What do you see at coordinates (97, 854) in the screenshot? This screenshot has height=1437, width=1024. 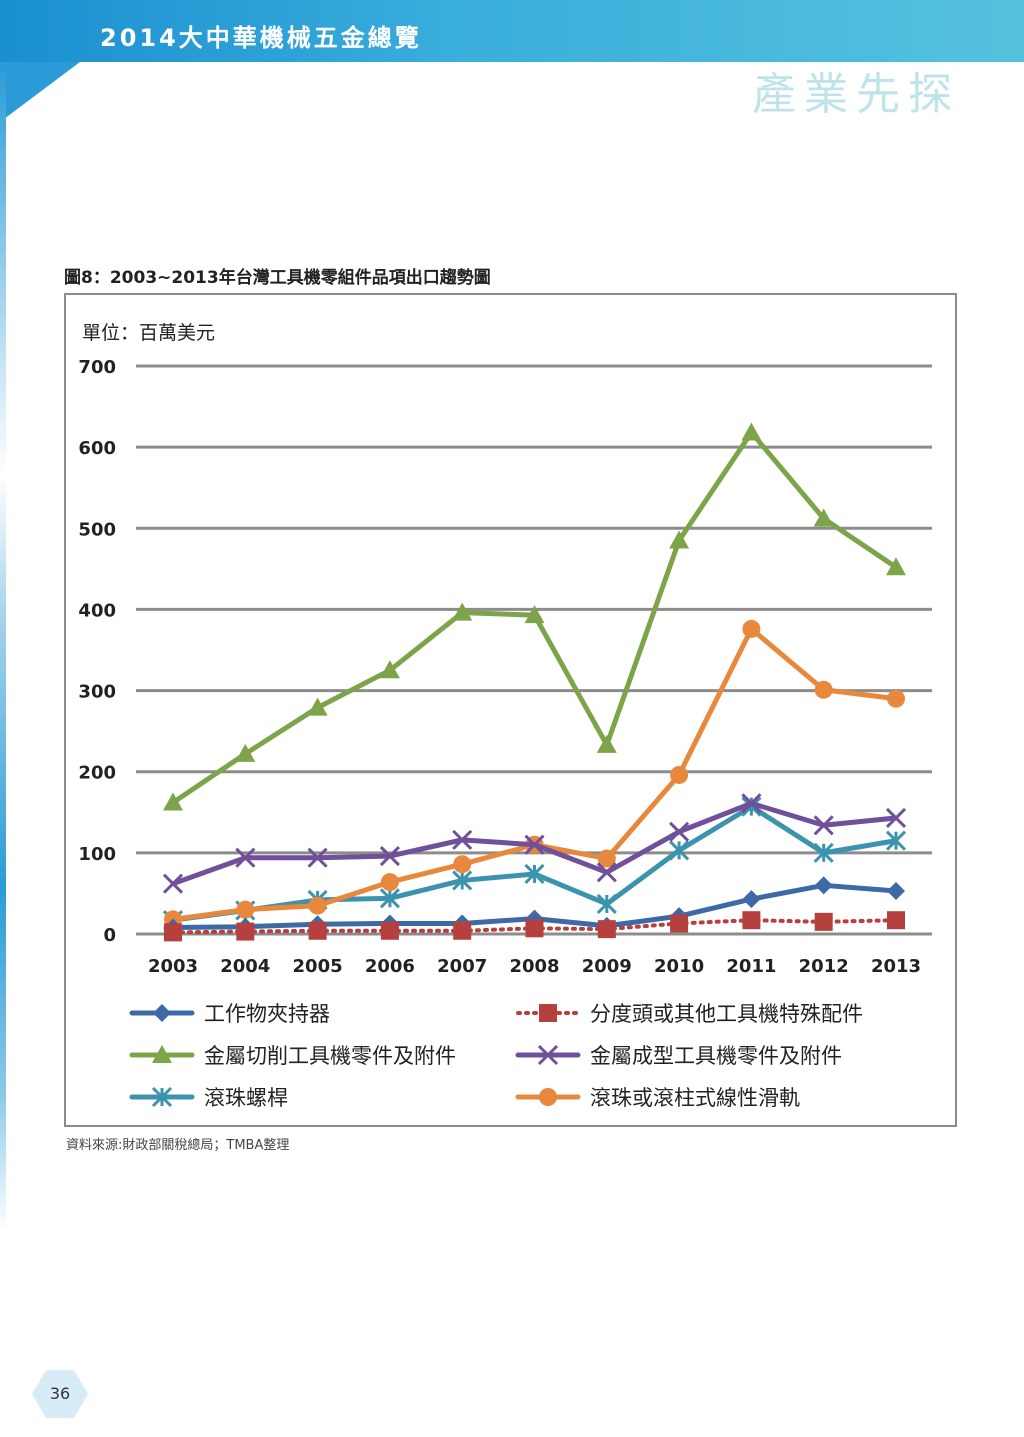 I see `y-tick-label: 100` at bounding box center [97, 854].